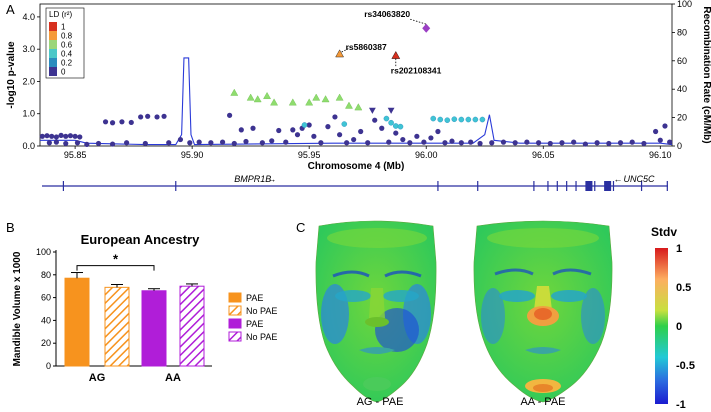  Describe the element at coordinates (679, 327) in the screenshot. I see `colorbar-tick-label: 0` at that location.